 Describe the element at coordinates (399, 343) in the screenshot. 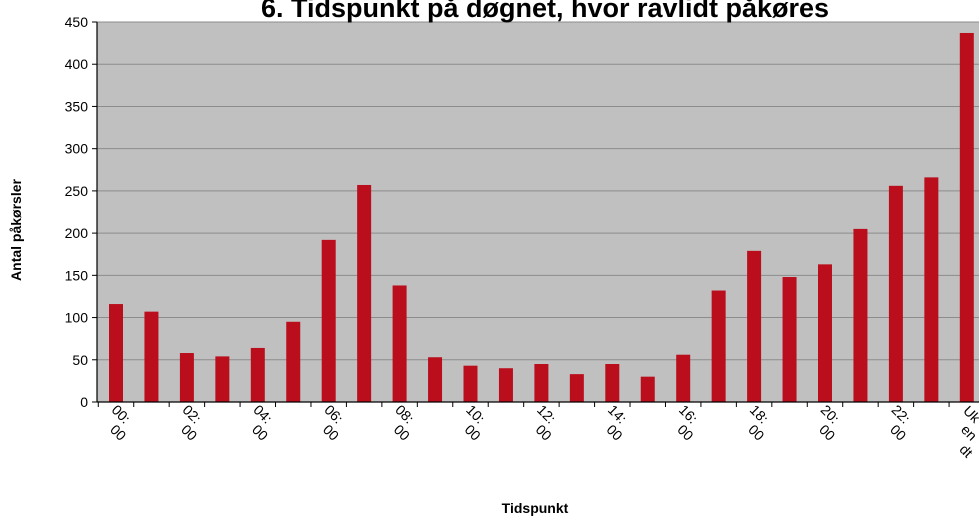

I see `bar-08:00` at that location.